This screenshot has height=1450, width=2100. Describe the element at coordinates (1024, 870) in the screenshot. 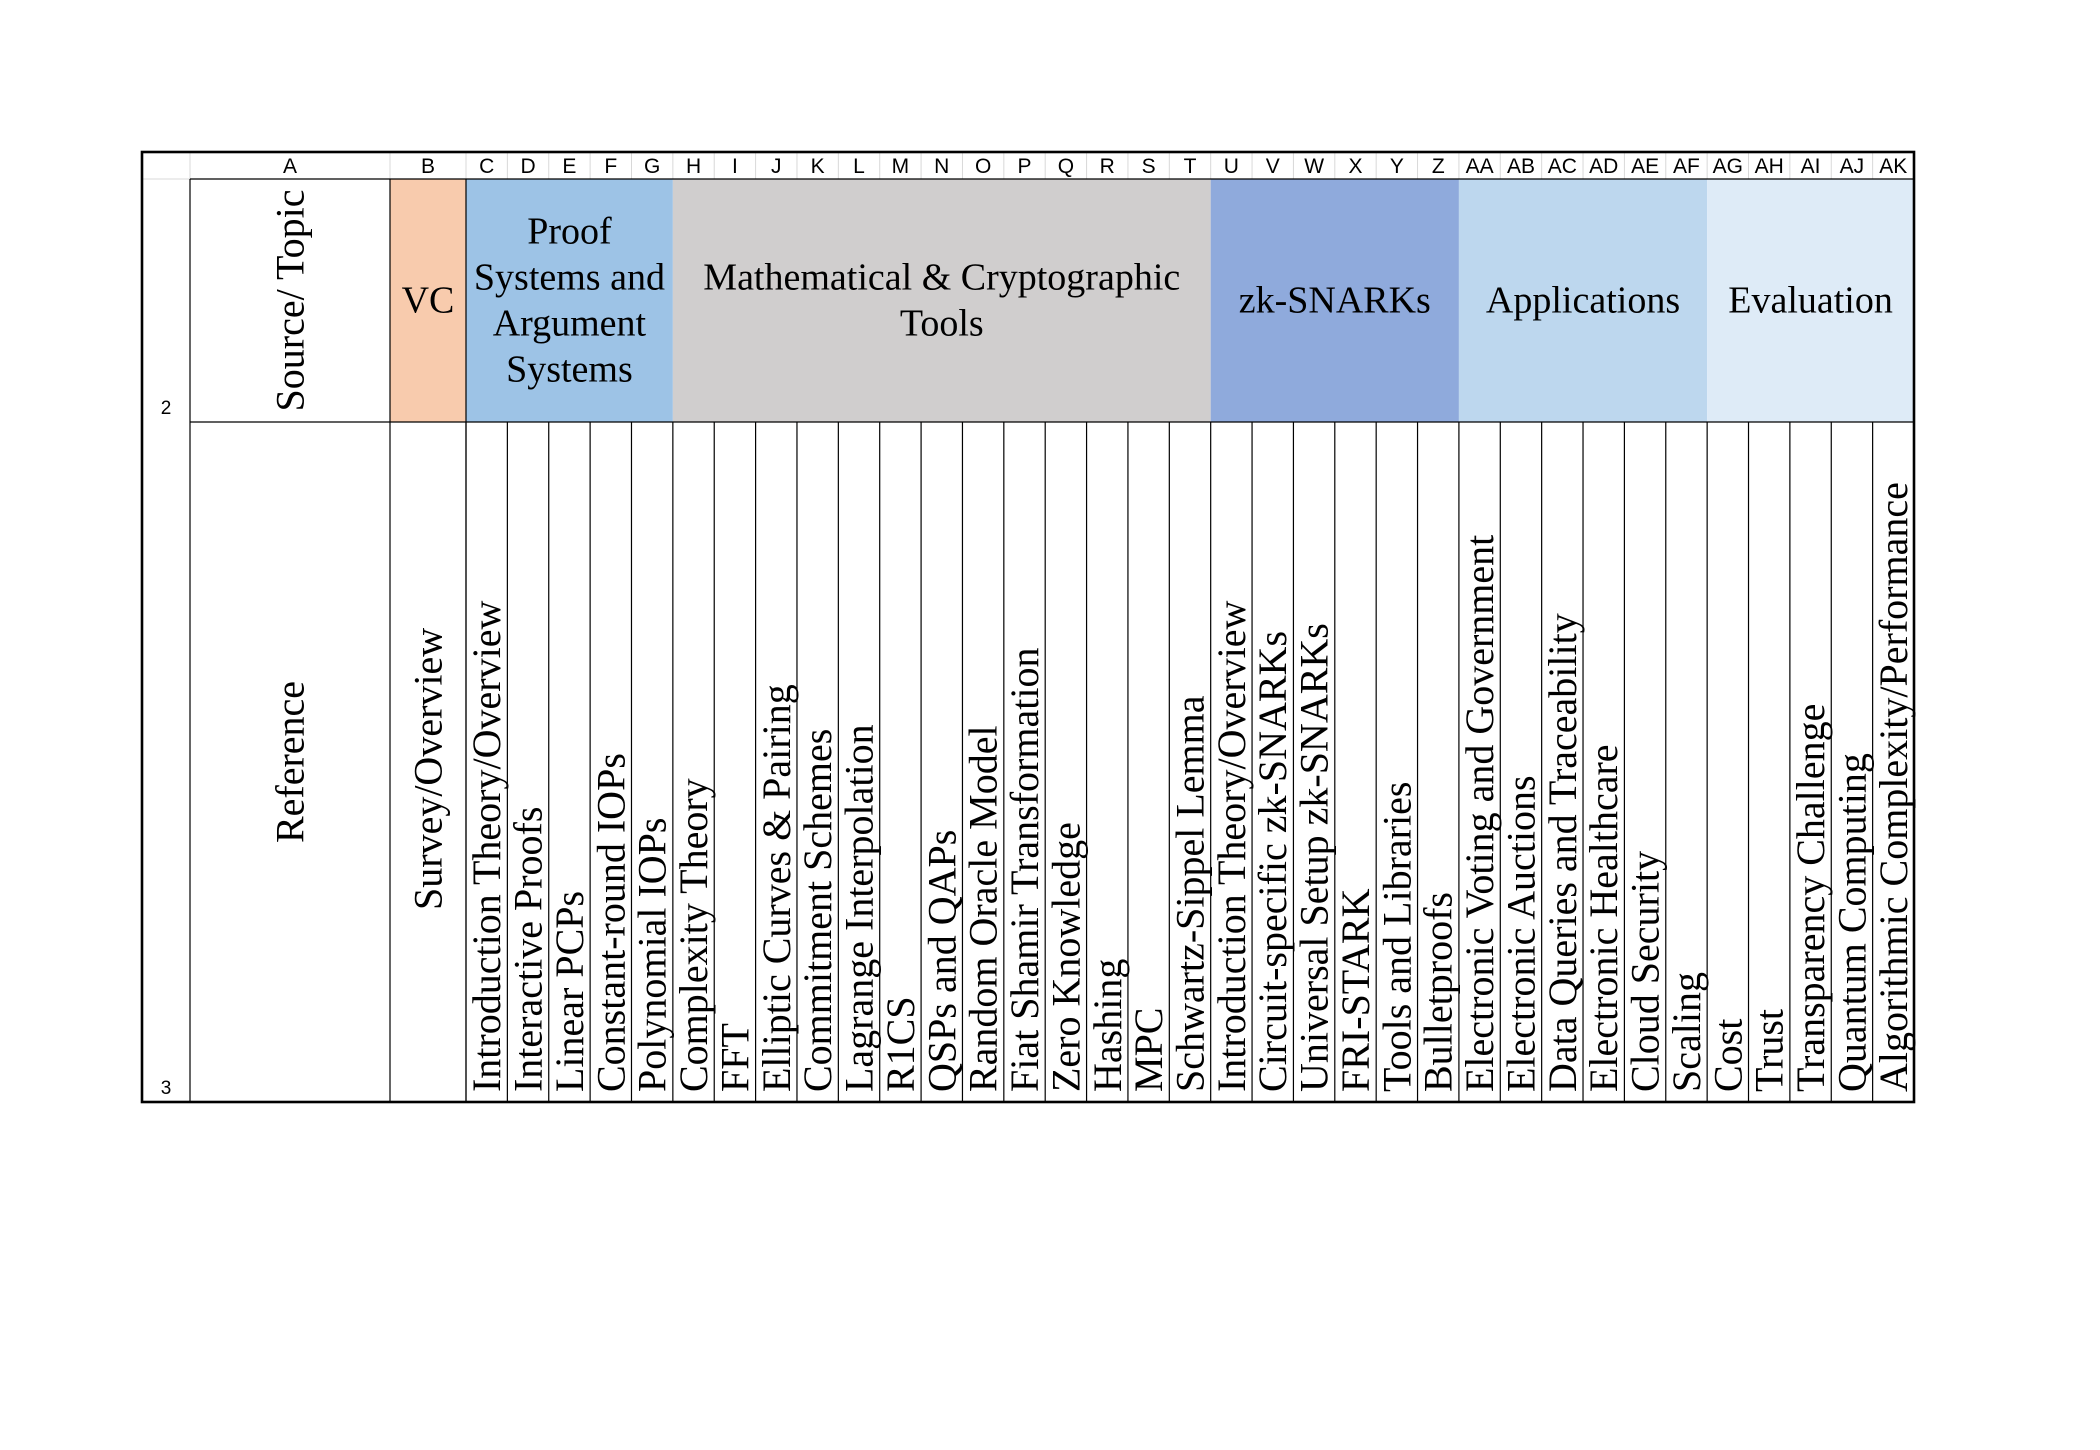

I see `subtopic-p: Fiat Shamir Transformation` at that location.